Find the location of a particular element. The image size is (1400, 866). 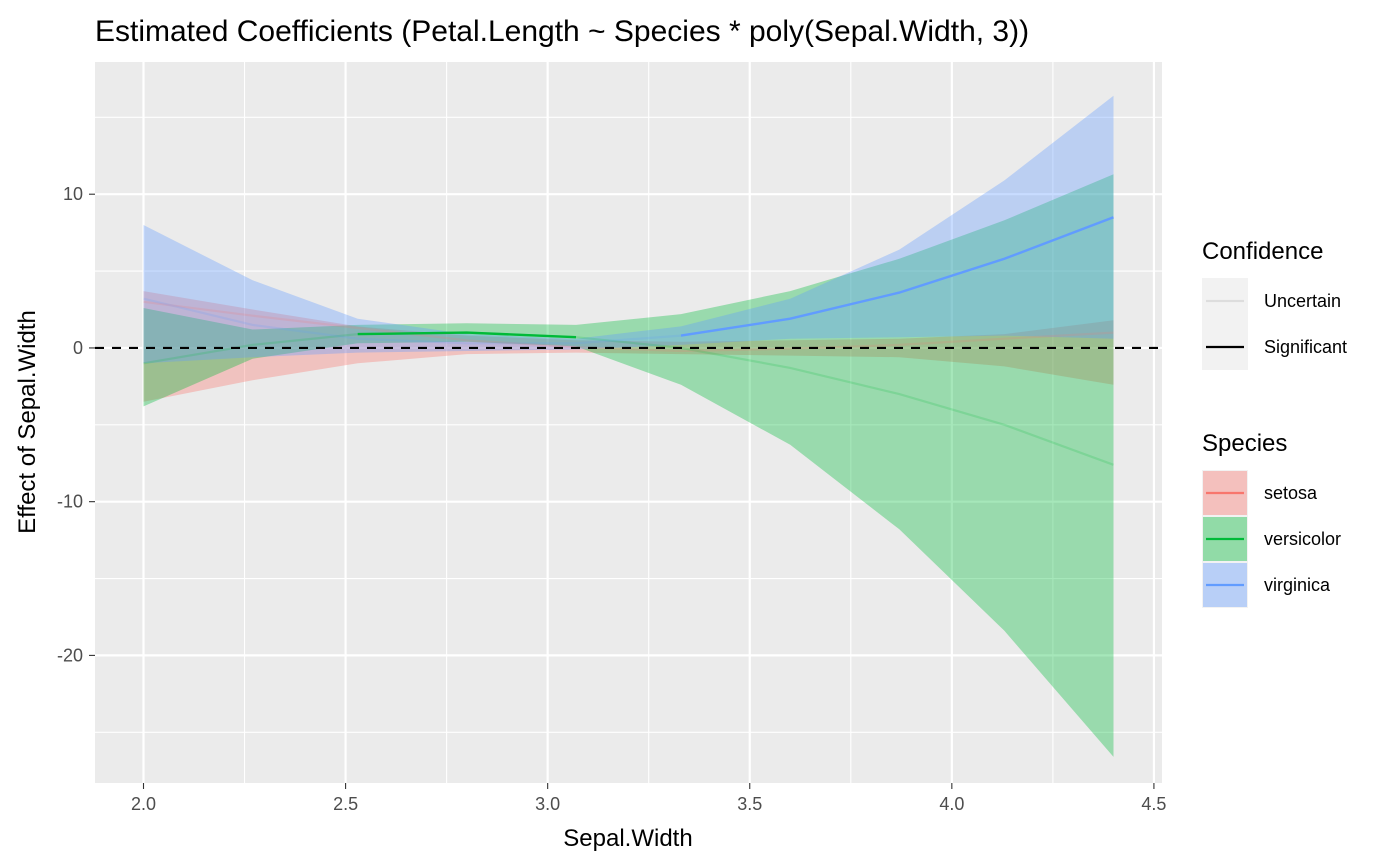

legend-label-uncertain: Uncertain is located at coordinates (1302, 301).